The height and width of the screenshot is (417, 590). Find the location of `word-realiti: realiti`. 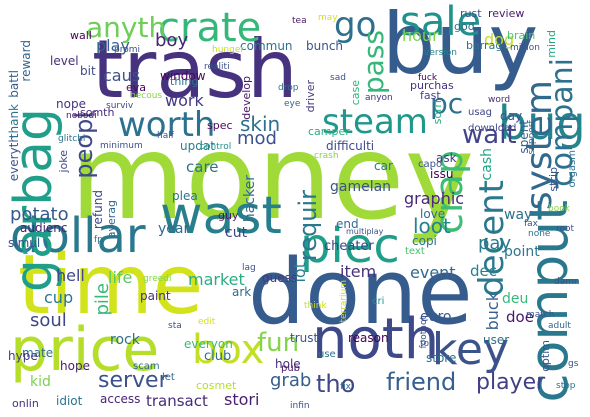

word-realiti: realiti is located at coordinates (217, 67).